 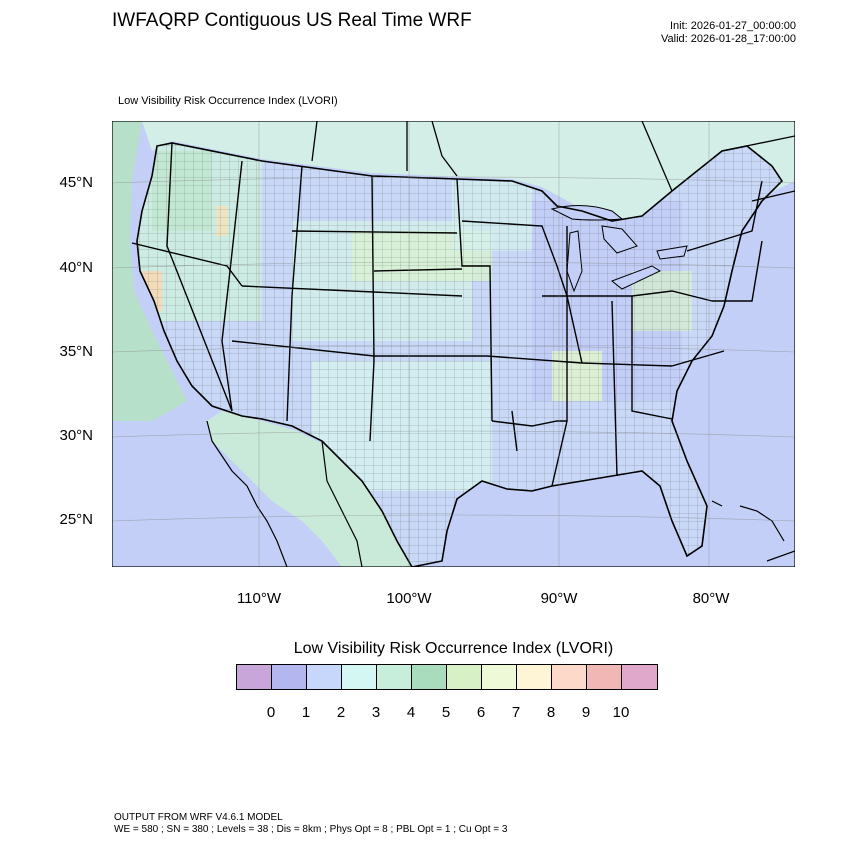 What do you see at coordinates (76, 519) in the screenshot?
I see `lat-label-25: 25°N` at bounding box center [76, 519].